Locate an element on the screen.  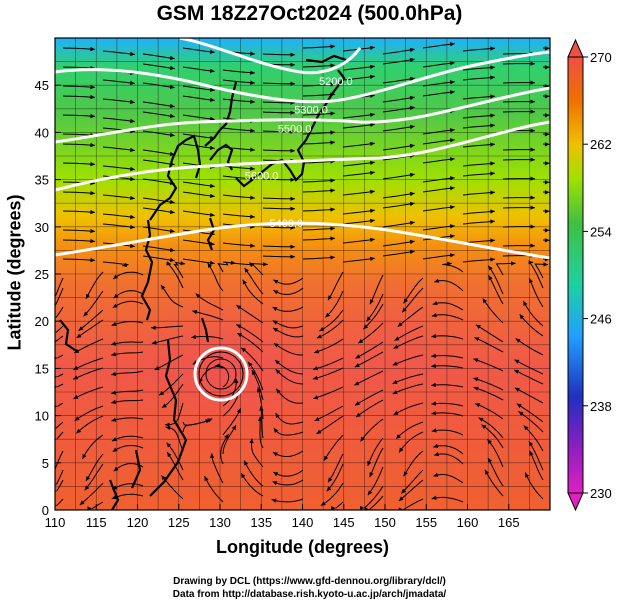
x-tick-label: 135 is located at coordinates (261, 522).